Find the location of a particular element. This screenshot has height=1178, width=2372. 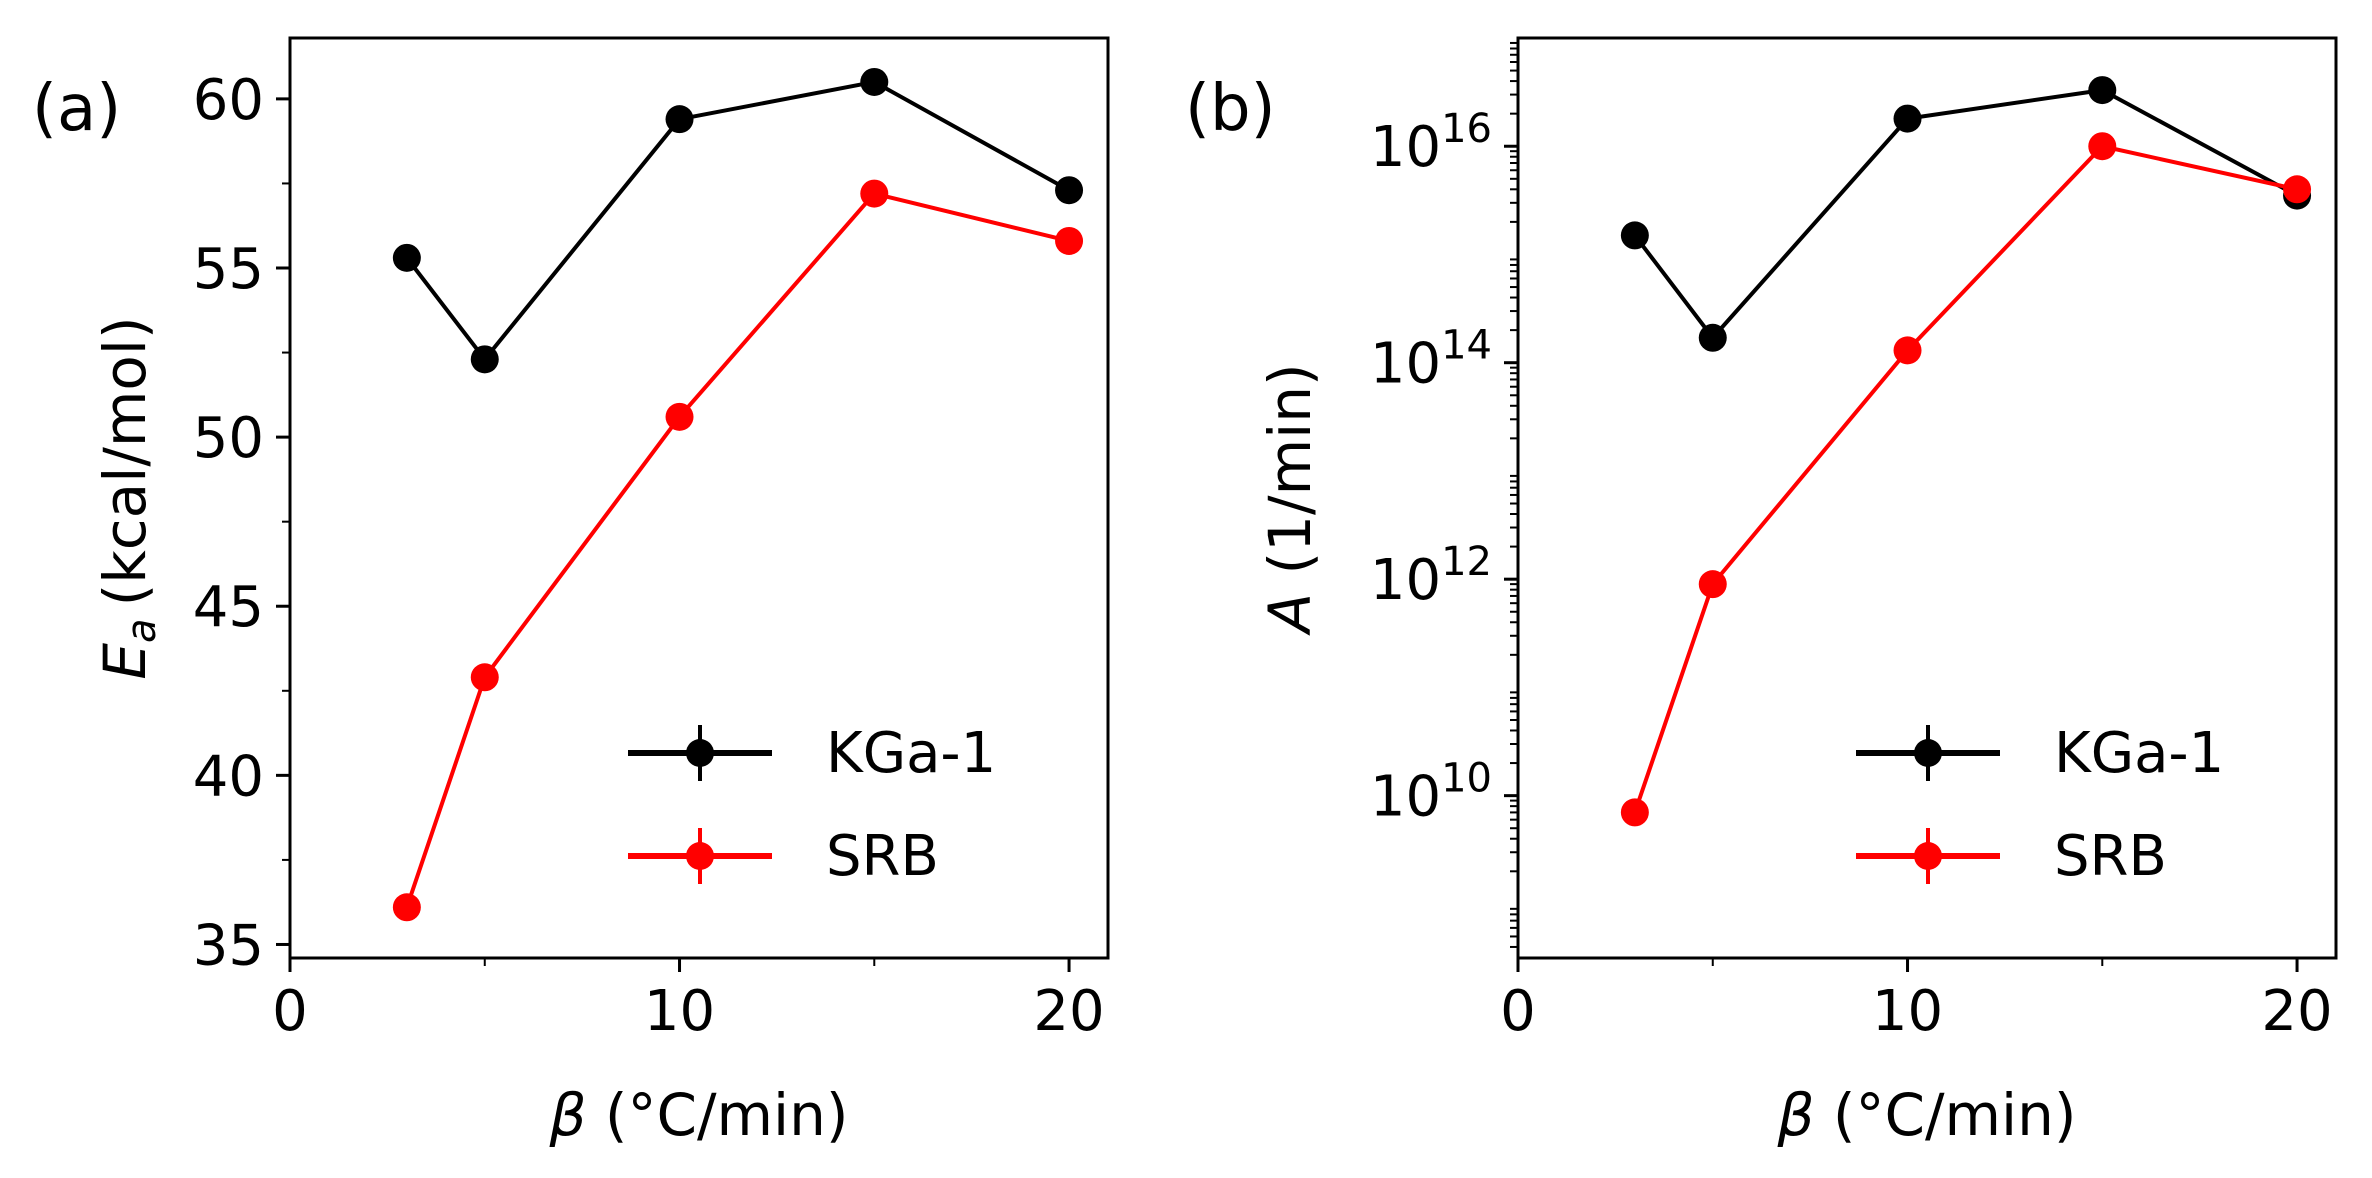

series-line-b-kga1 is located at coordinates (1965, 214).